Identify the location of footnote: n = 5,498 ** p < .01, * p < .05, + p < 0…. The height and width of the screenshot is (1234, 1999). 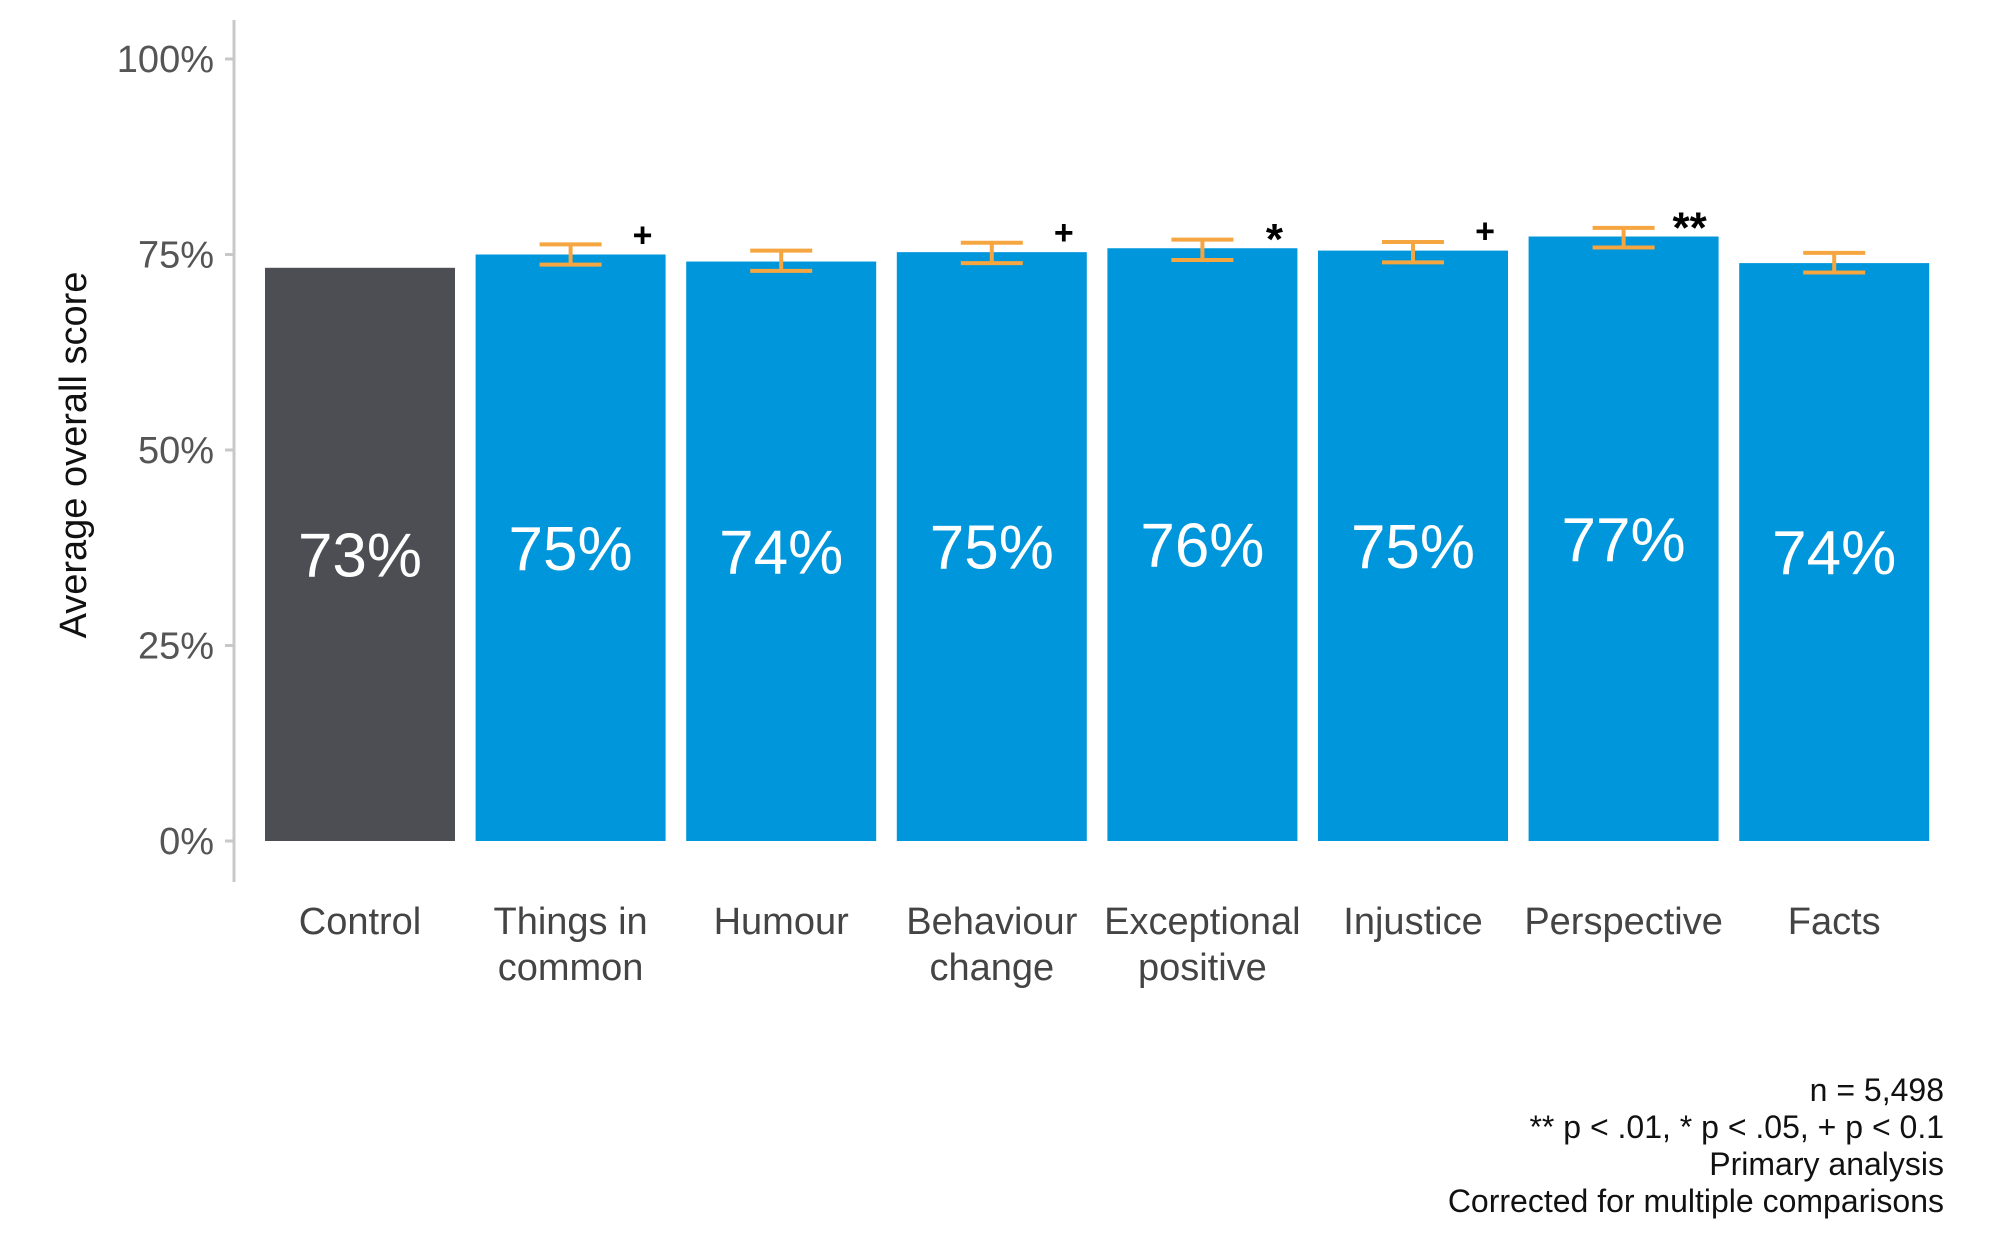
(1696, 1146).